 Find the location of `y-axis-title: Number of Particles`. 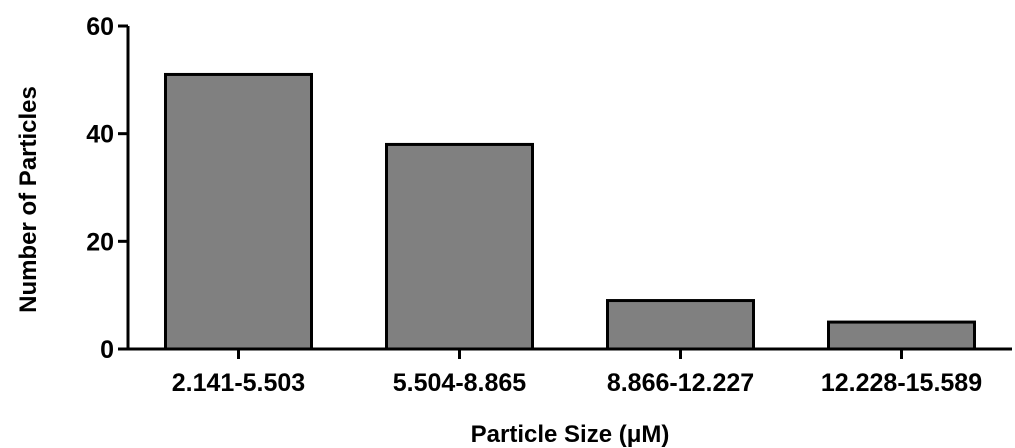

y-axis-title: Number of Particles is located at coordinates (28, 199).